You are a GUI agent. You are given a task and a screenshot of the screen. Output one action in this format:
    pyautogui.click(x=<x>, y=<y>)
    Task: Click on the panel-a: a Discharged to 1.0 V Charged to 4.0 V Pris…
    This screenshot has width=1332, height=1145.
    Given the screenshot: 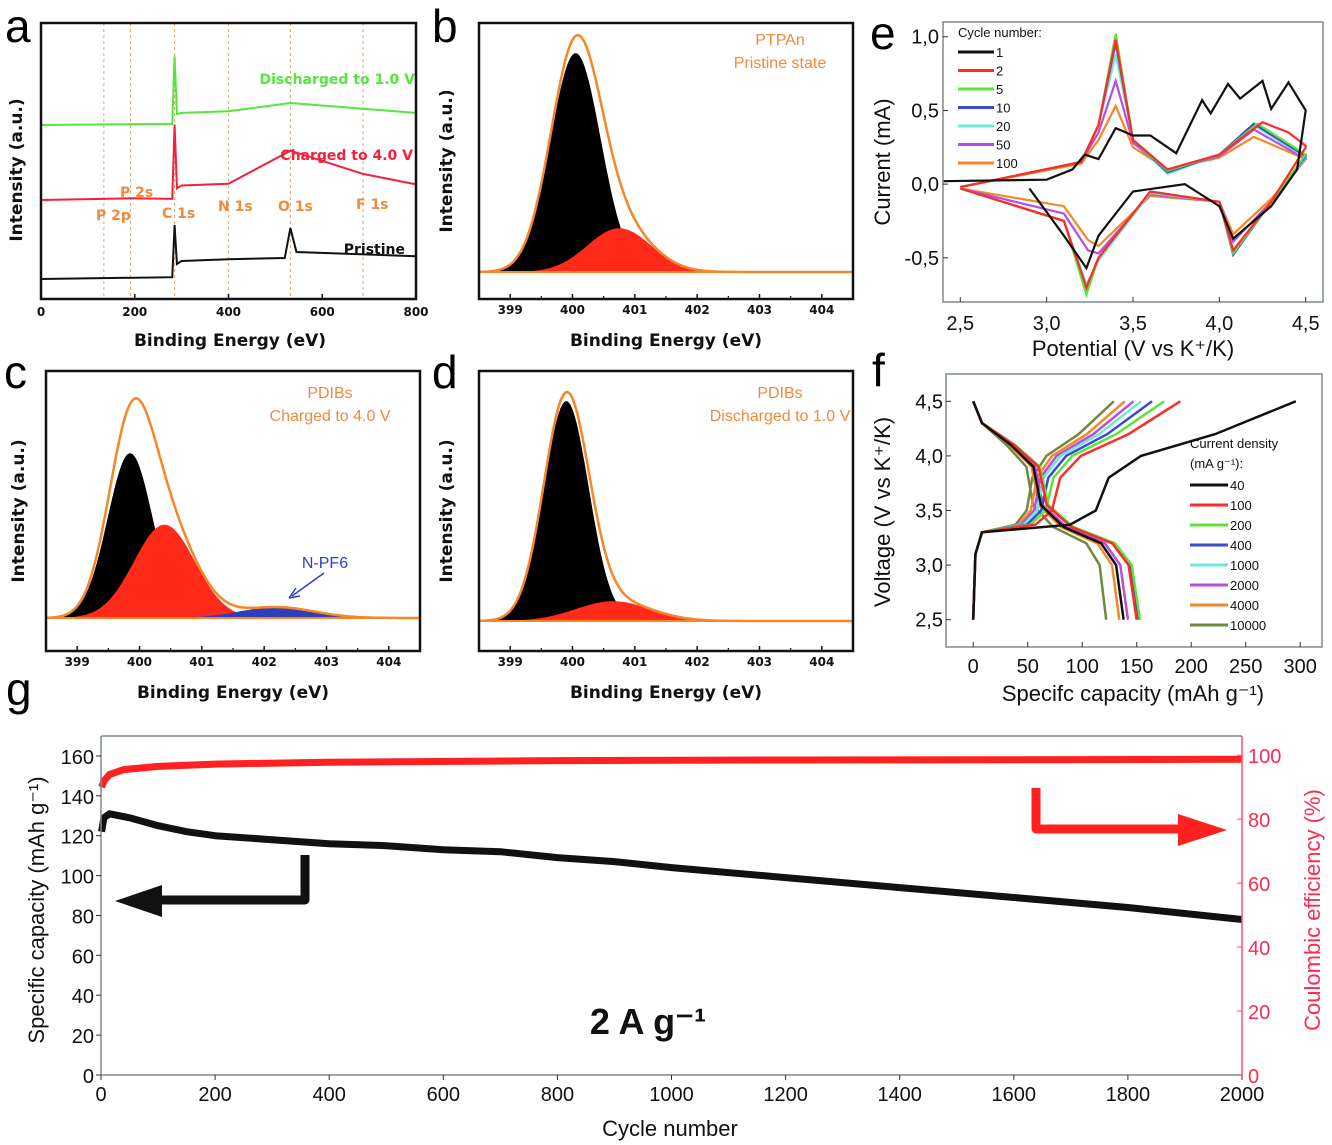 What is the action you would take?
    pyautogui.click(x=217, y=175)
    